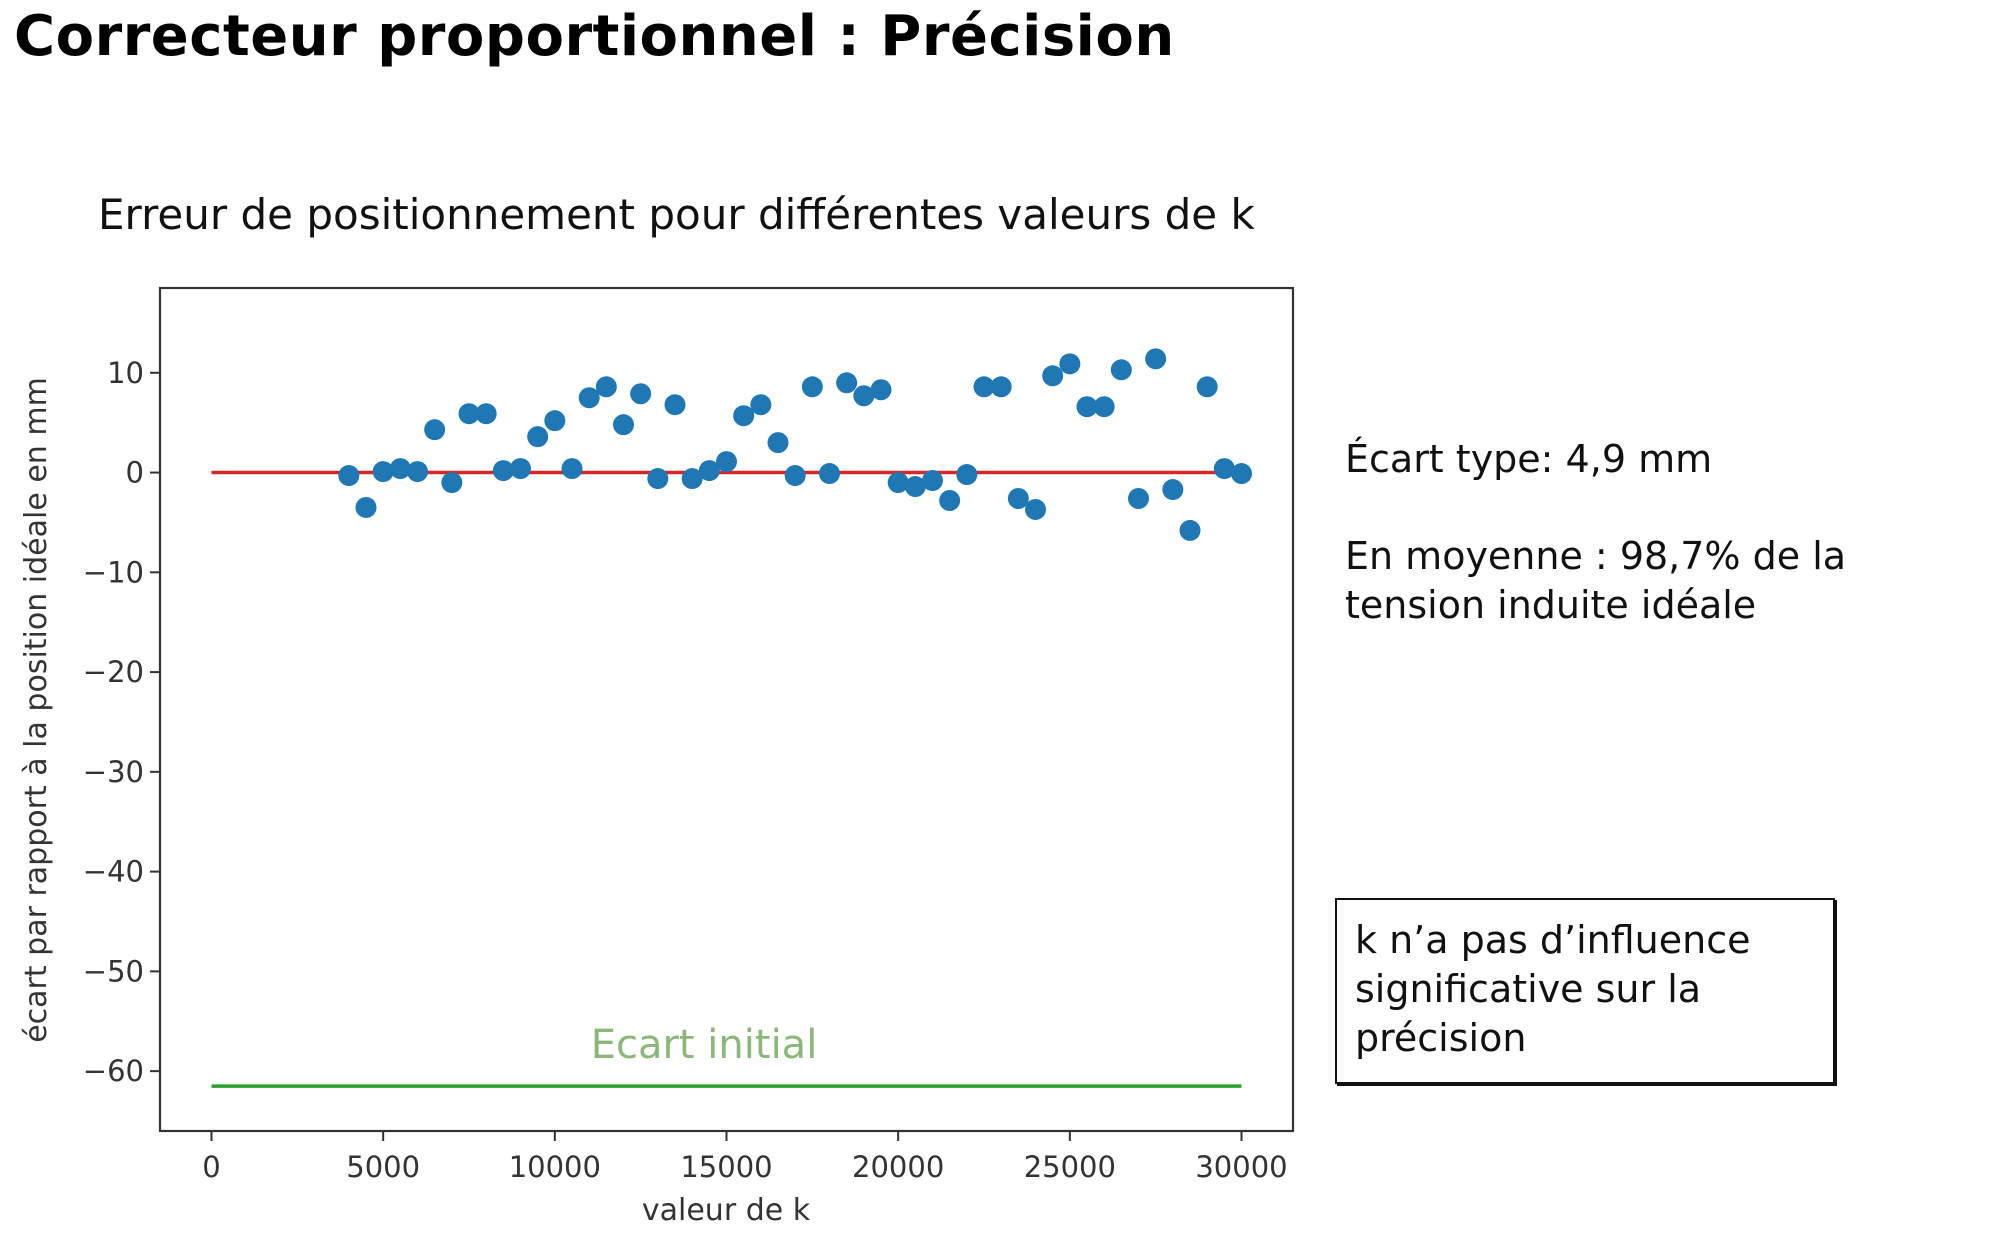  What do you see at coordinates (1596, 556) in the screenshot?
I see `mean-text-line1: En moyenne : 98,7% de la` at bounding box center [1596, 556].